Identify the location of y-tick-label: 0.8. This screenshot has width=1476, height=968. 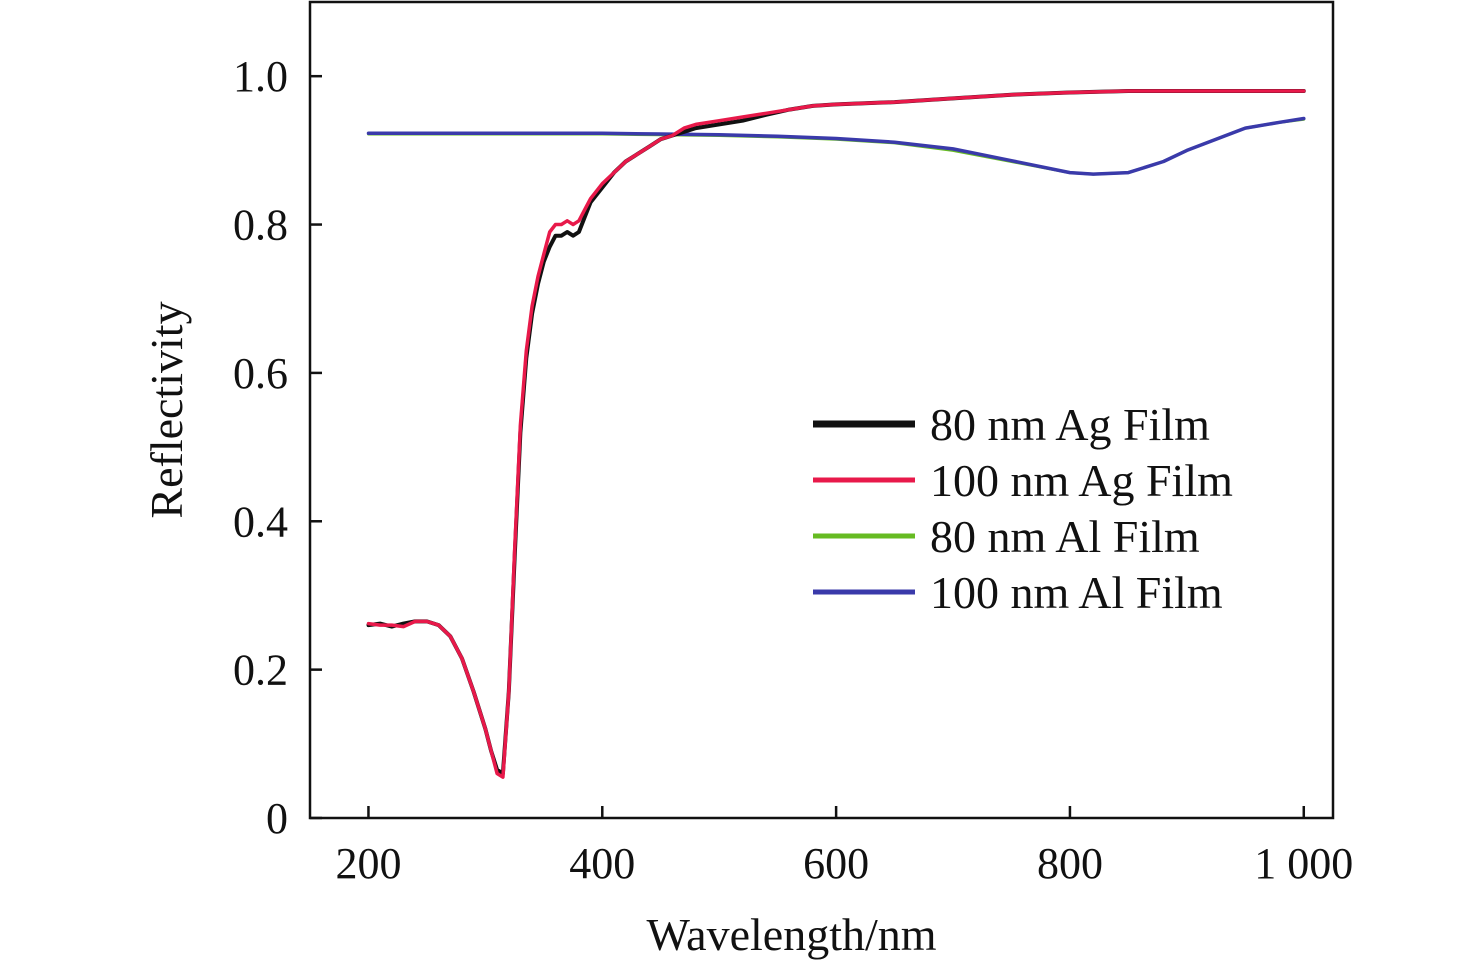
(260, 225).